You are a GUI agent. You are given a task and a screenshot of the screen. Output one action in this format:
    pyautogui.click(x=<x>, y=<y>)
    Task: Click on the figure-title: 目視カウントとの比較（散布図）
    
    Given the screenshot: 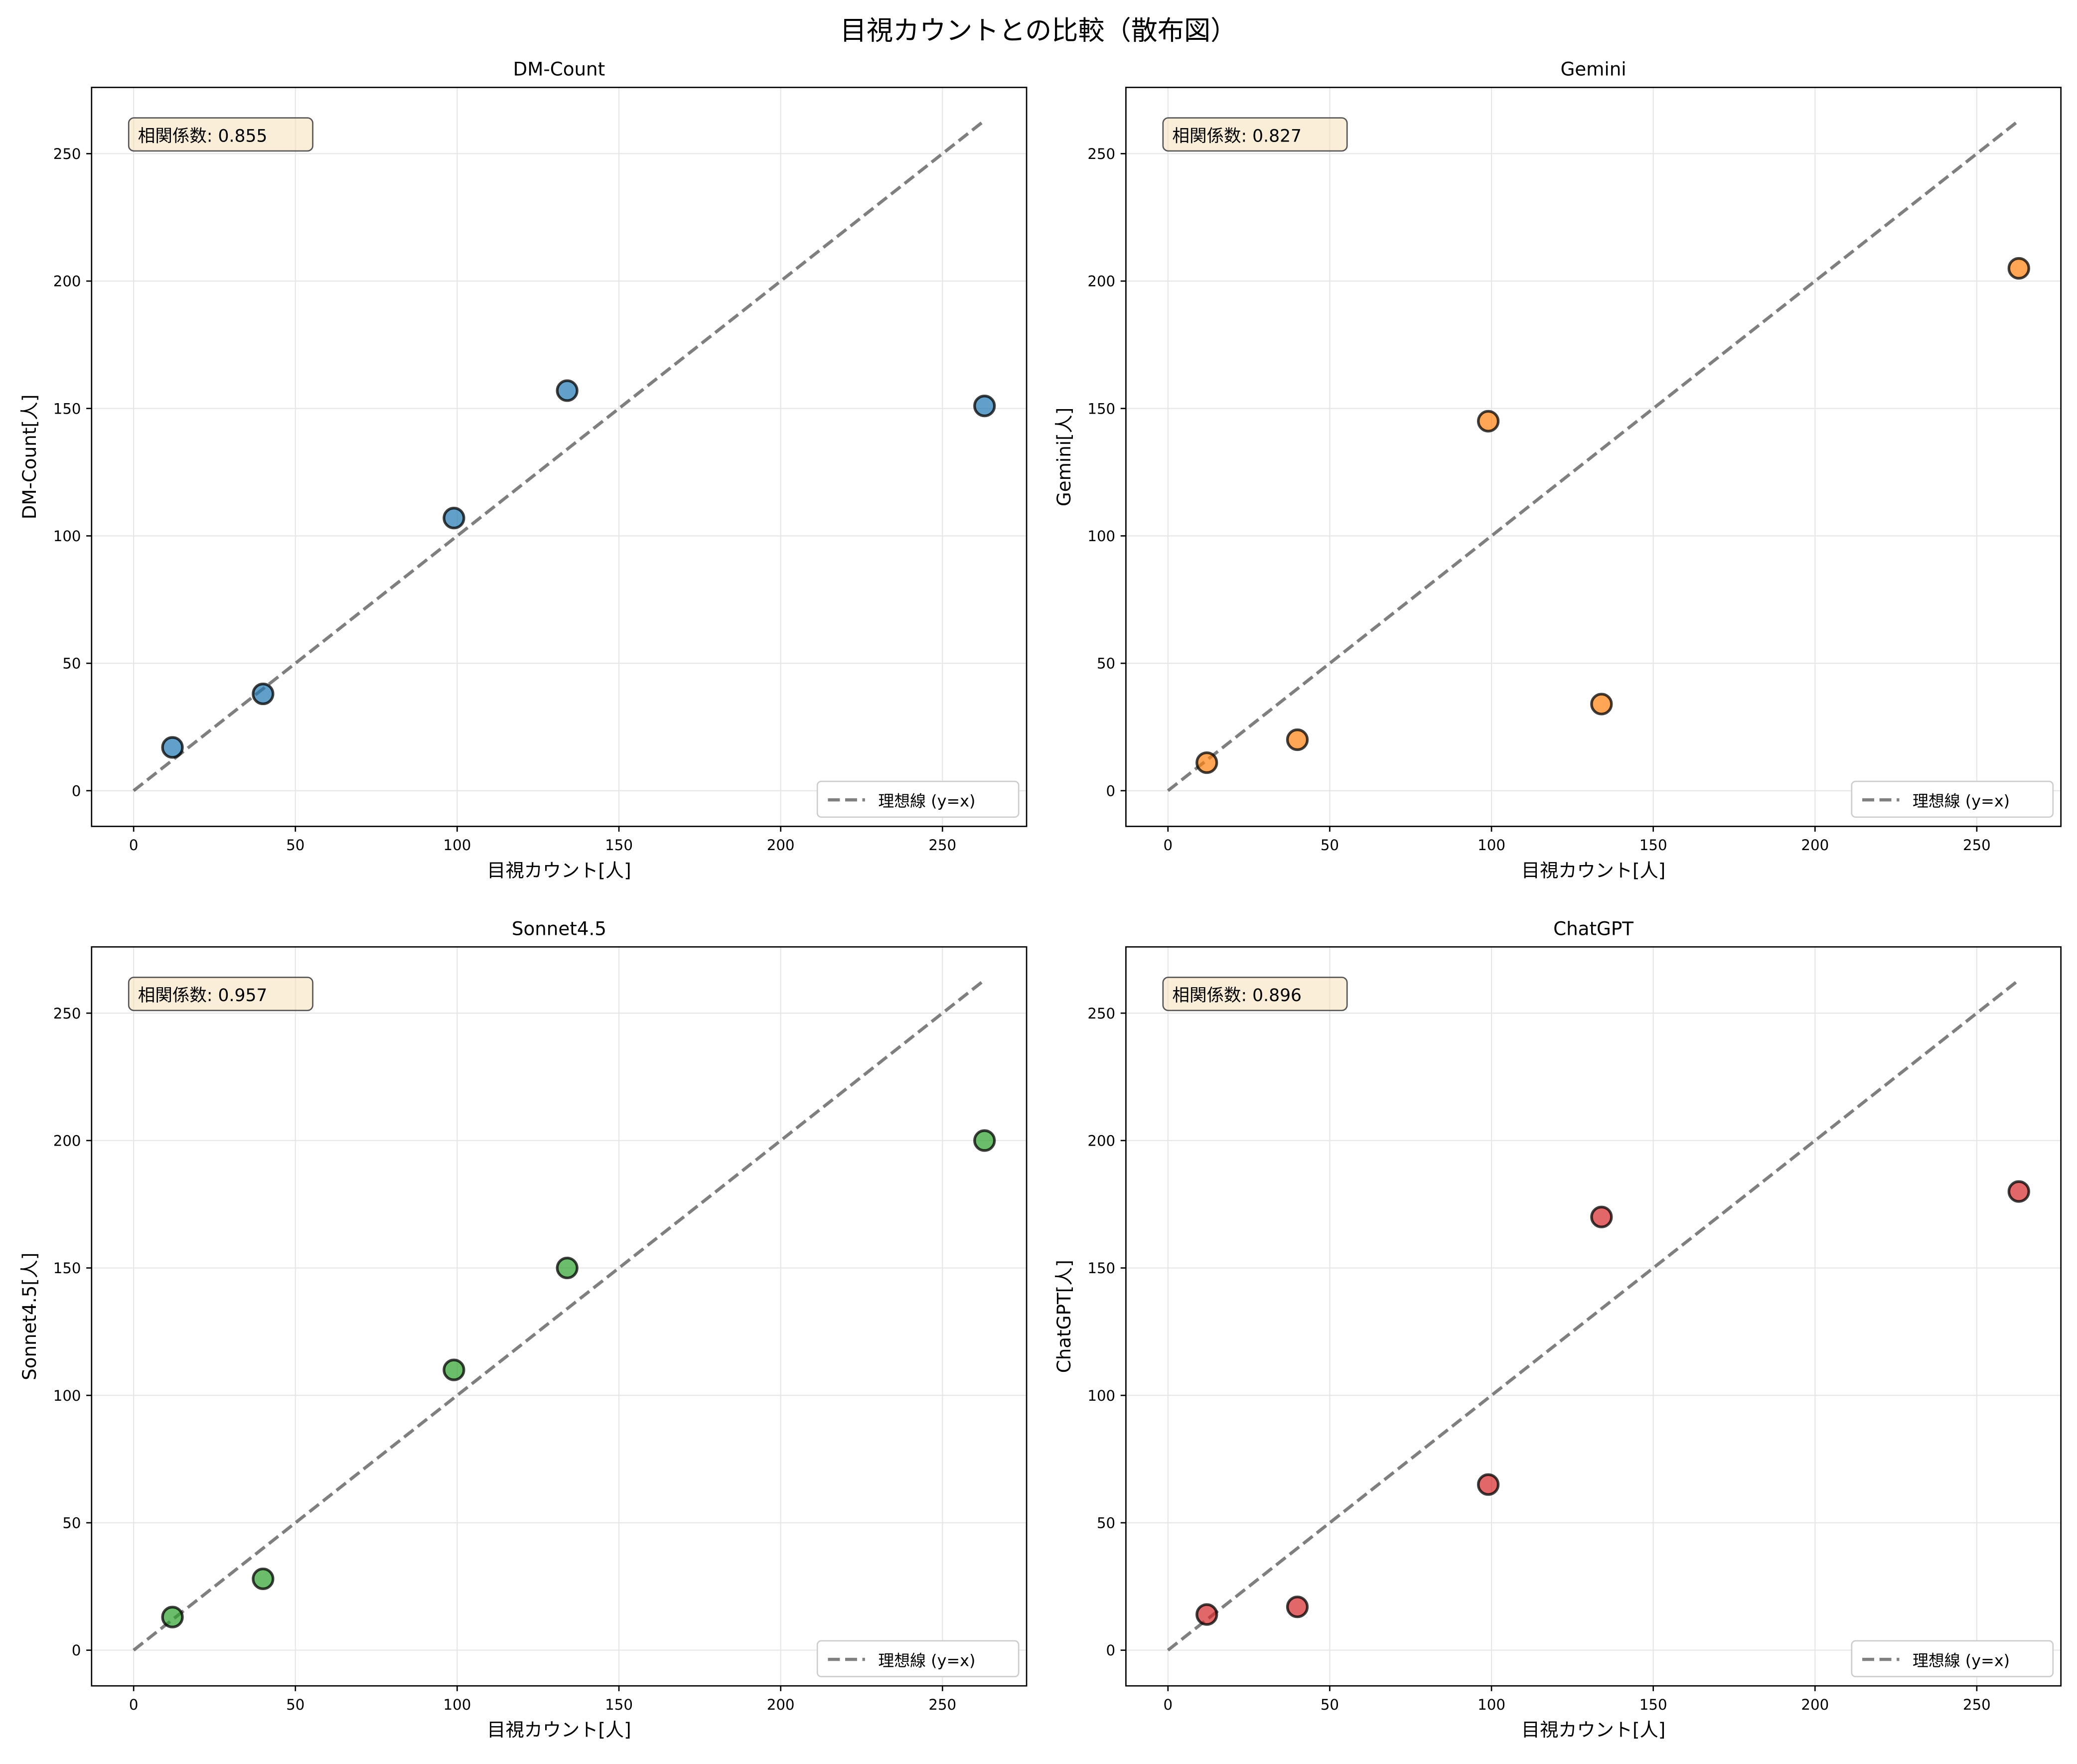 What is the action you would take?
    pyautogui.click(x=1038, y=30)
    